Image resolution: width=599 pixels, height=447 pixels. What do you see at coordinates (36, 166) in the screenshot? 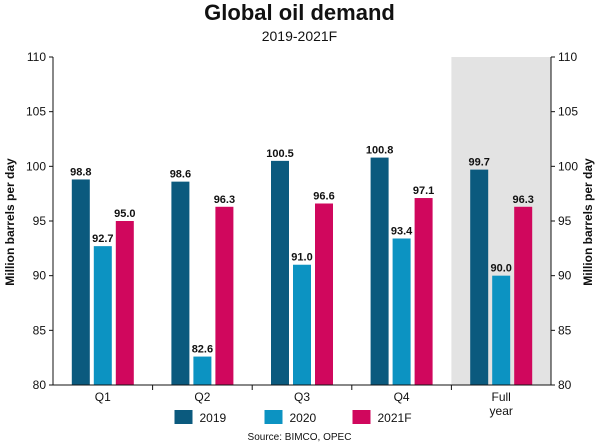
I see `y-tick-label-left: 100` at bounding box center [36, 166].